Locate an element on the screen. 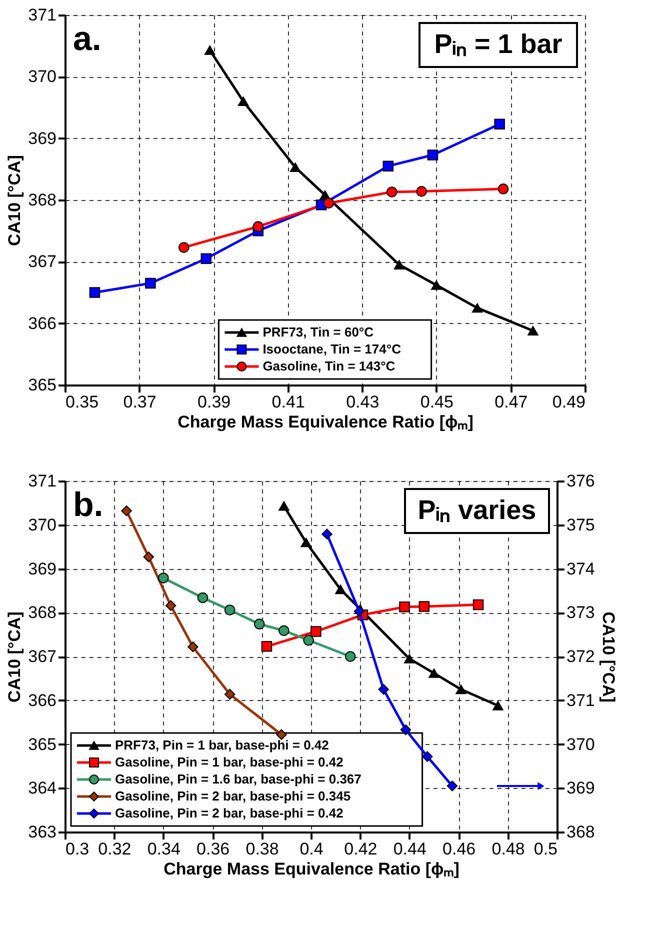 The height and width of the screenshot is (930, 671). legend-label: Gasoline, Pin = 1.6 bar, base-phi = 0.367 is located at coordinates (238, 779).